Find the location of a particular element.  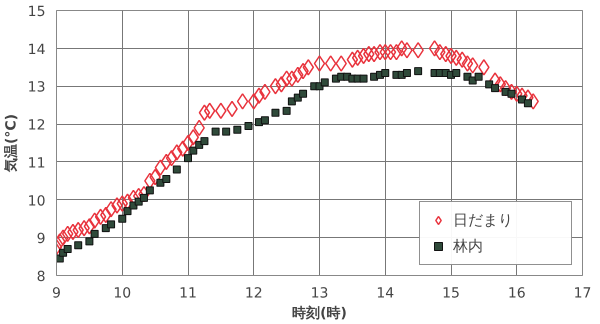

legend-label: 日だまり is located at coordinates (483, 220).